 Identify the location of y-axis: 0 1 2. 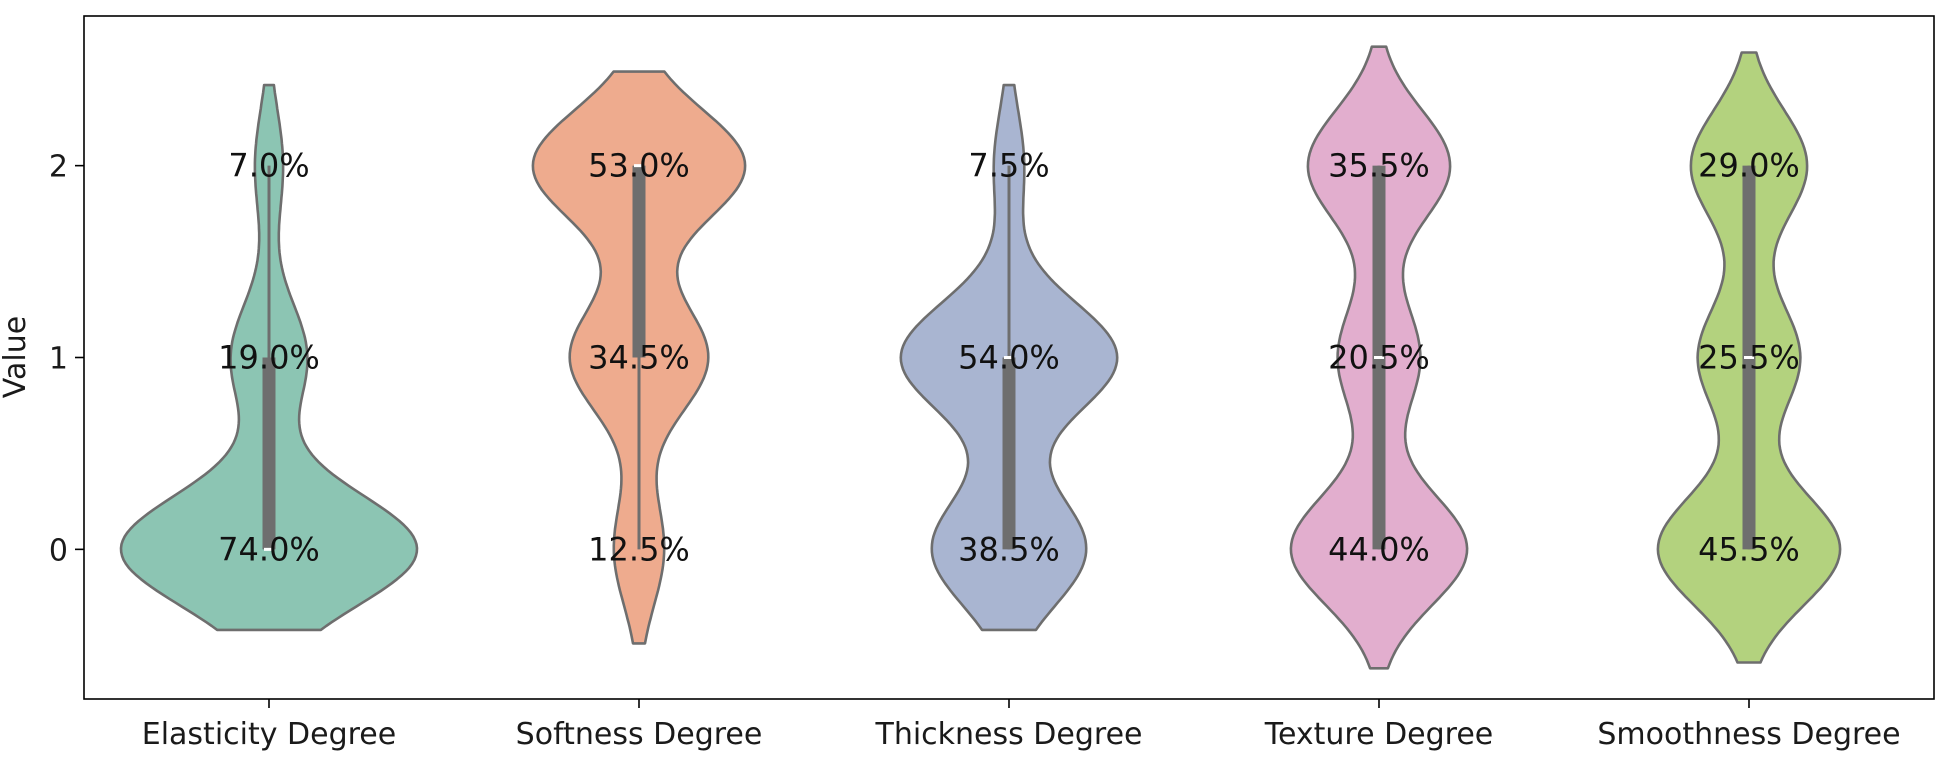
(66, 359).